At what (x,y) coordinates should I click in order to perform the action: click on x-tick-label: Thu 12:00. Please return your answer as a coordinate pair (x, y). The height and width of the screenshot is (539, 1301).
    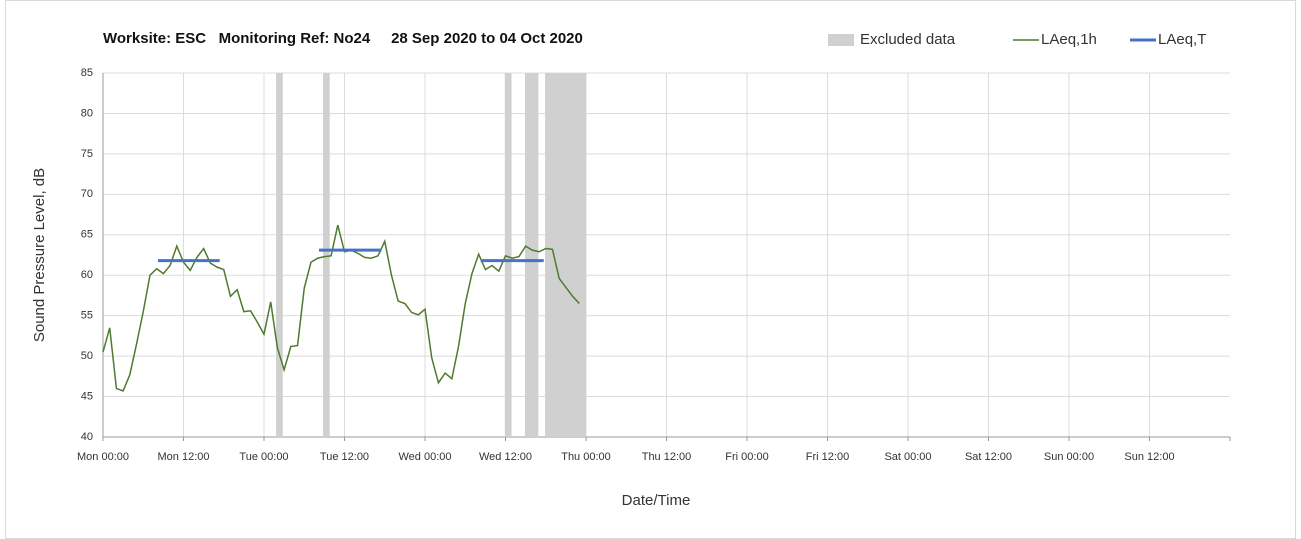
    Looking at the image, I should click on (667, 457).